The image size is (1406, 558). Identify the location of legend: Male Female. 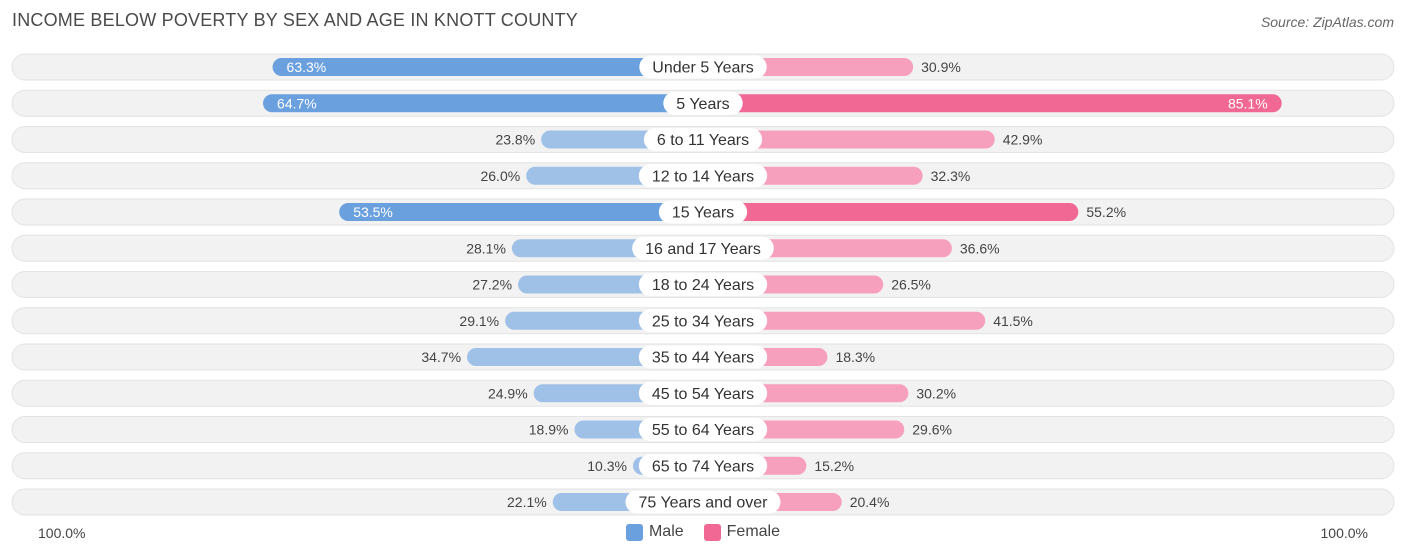
(703, 532).